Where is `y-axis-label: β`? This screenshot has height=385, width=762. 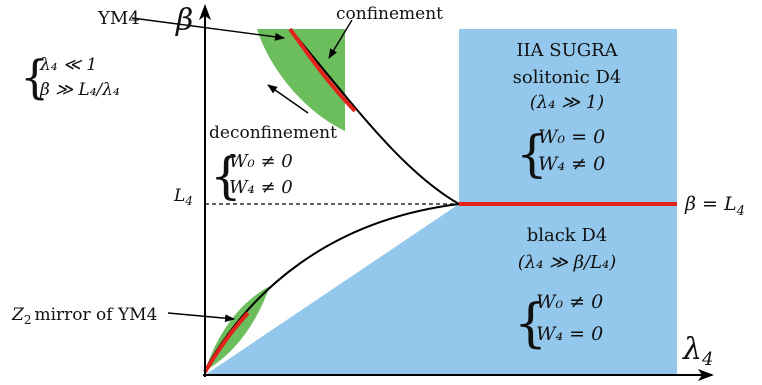 y-axis-label: β is located at coordinates (184, 20).